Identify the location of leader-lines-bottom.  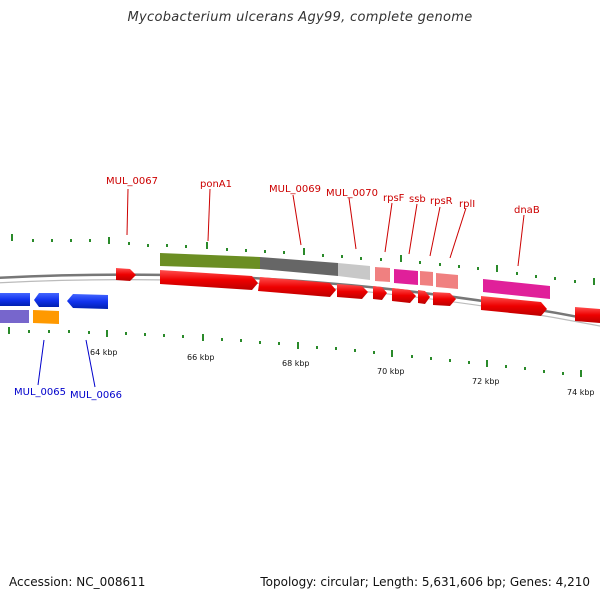
(66, 363).